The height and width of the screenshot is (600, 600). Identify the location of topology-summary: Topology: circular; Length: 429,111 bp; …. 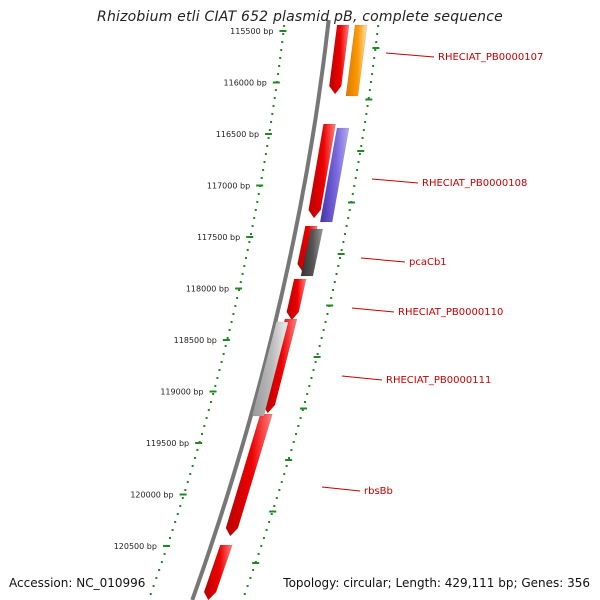
(436, 583).